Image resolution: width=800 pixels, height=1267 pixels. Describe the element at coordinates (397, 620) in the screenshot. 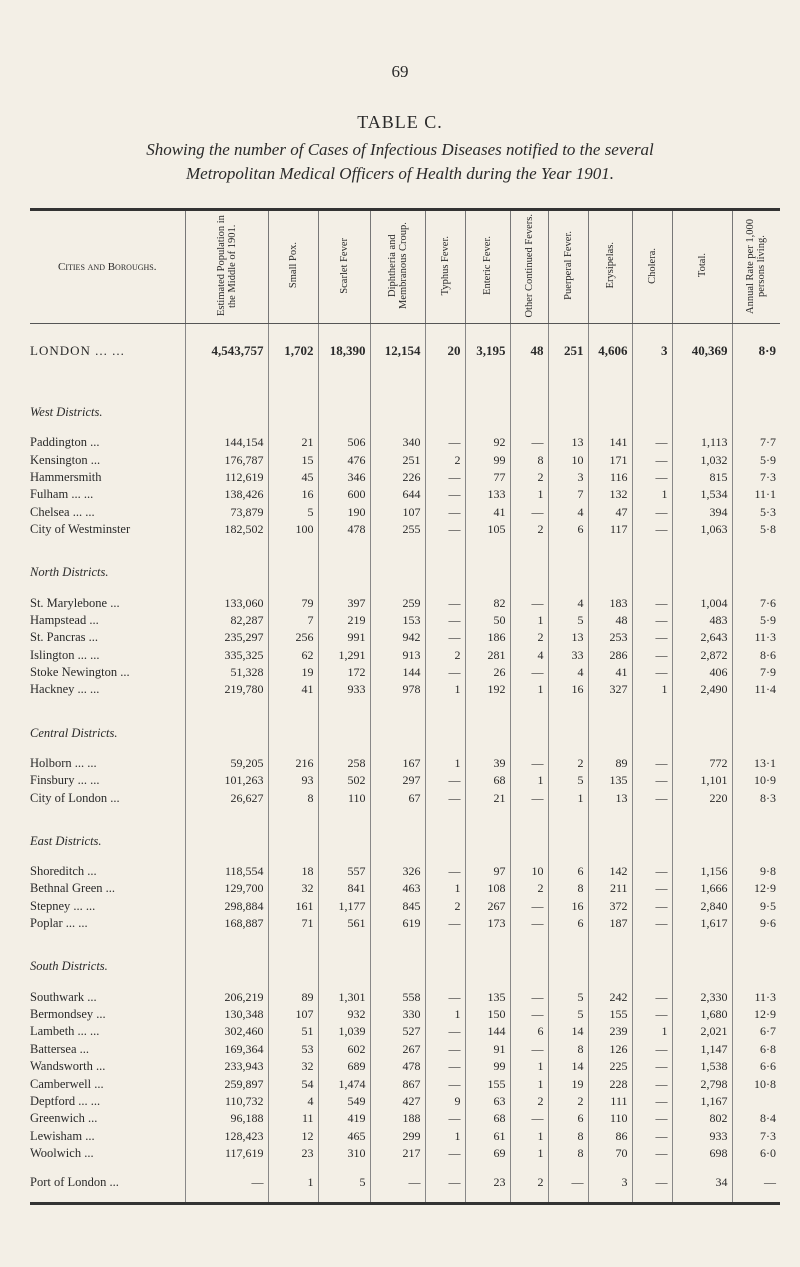

I see `cell: 153` at that location.